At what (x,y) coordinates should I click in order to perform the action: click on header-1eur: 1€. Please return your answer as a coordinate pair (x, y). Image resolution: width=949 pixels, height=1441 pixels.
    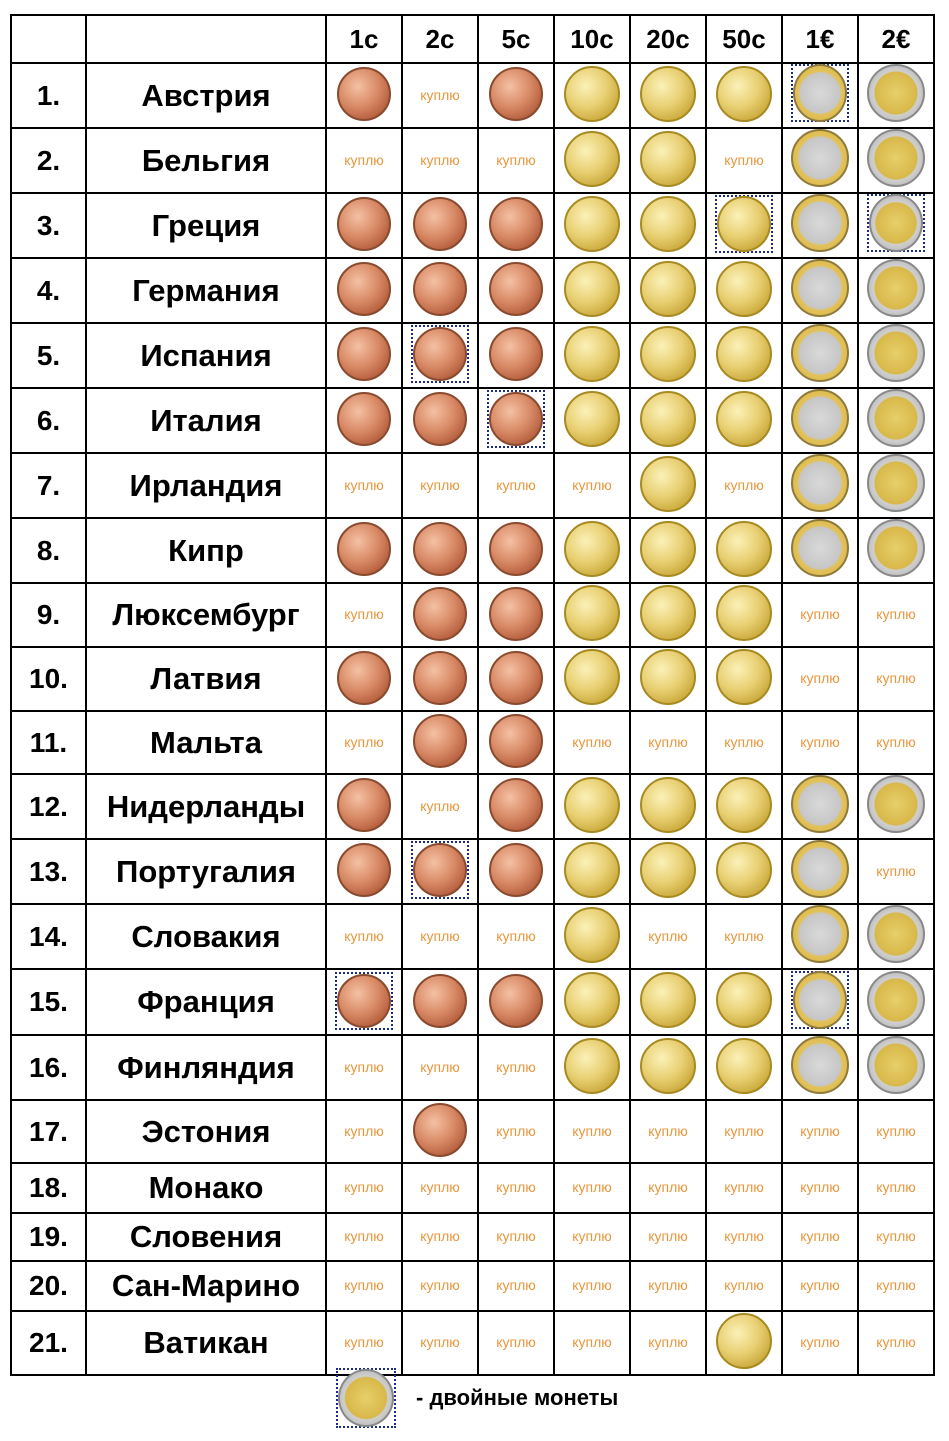
    Looking at the image, I should click on (820, 39).